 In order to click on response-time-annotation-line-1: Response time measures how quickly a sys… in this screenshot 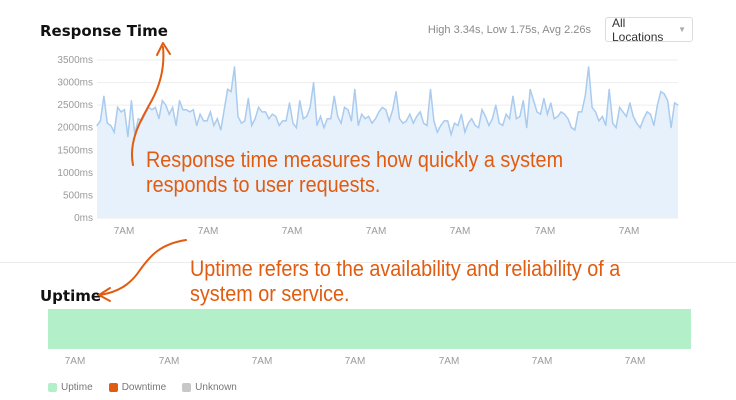, I will do `click(355, 159)`.